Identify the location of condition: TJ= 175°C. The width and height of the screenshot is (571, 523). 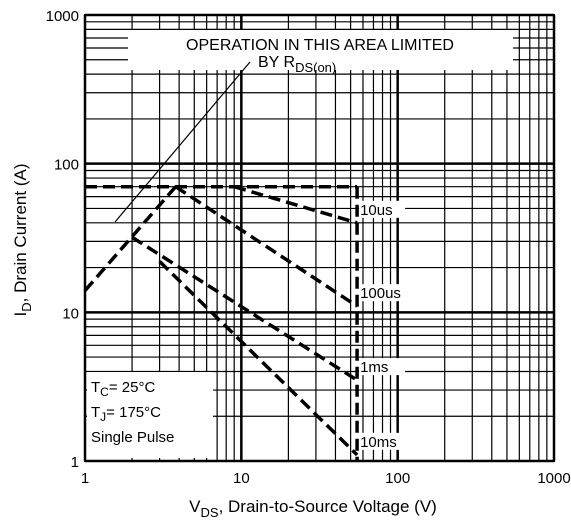
(126, 414).